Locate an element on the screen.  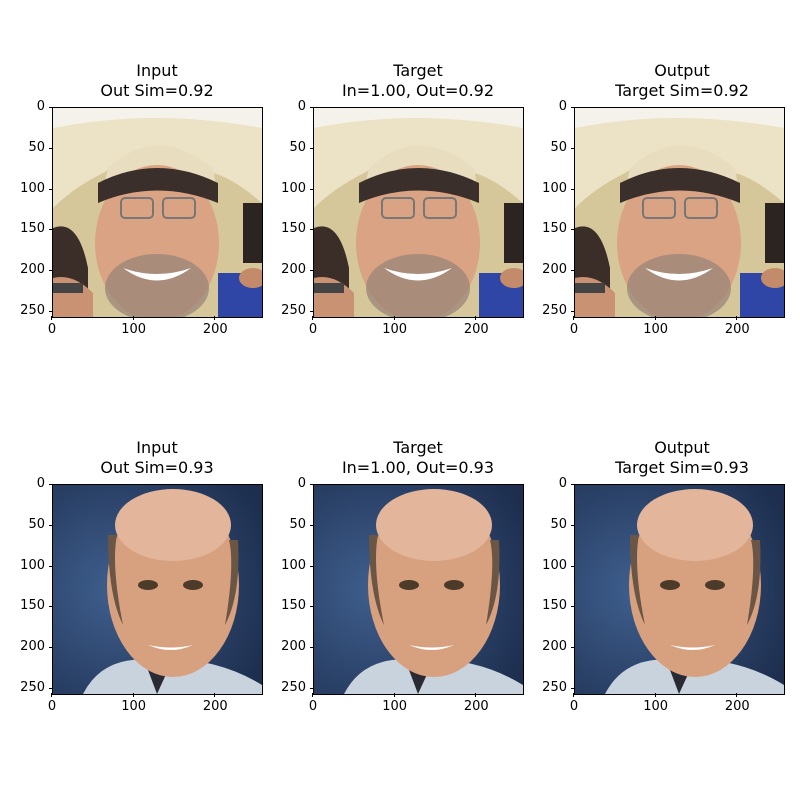
panel-title: Input Out Sim=0.93 is located at coordinates (157, 457).